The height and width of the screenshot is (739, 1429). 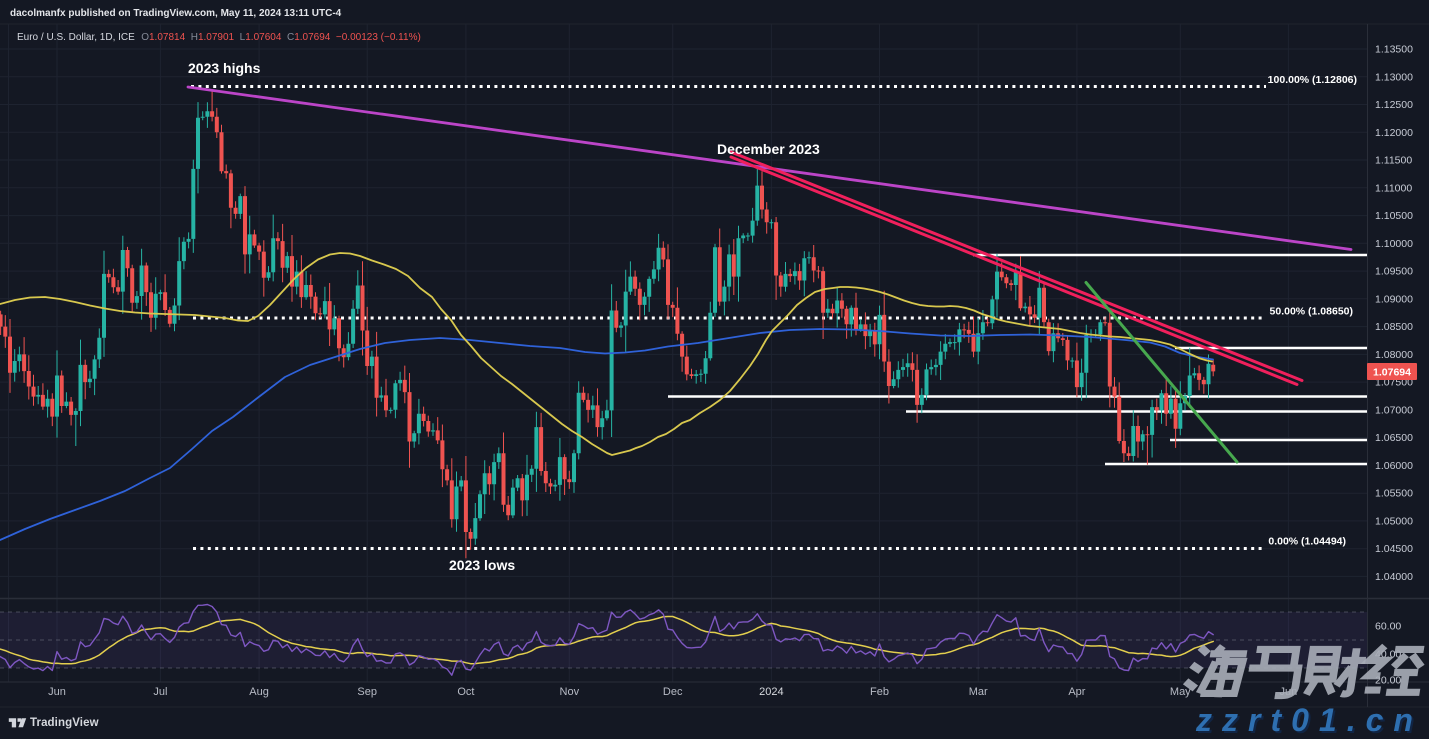 What do you see at coordinates (1394, 77) in the screenshot?
I see `svg-text: 1.13000` at bounding box center [1394, 77].